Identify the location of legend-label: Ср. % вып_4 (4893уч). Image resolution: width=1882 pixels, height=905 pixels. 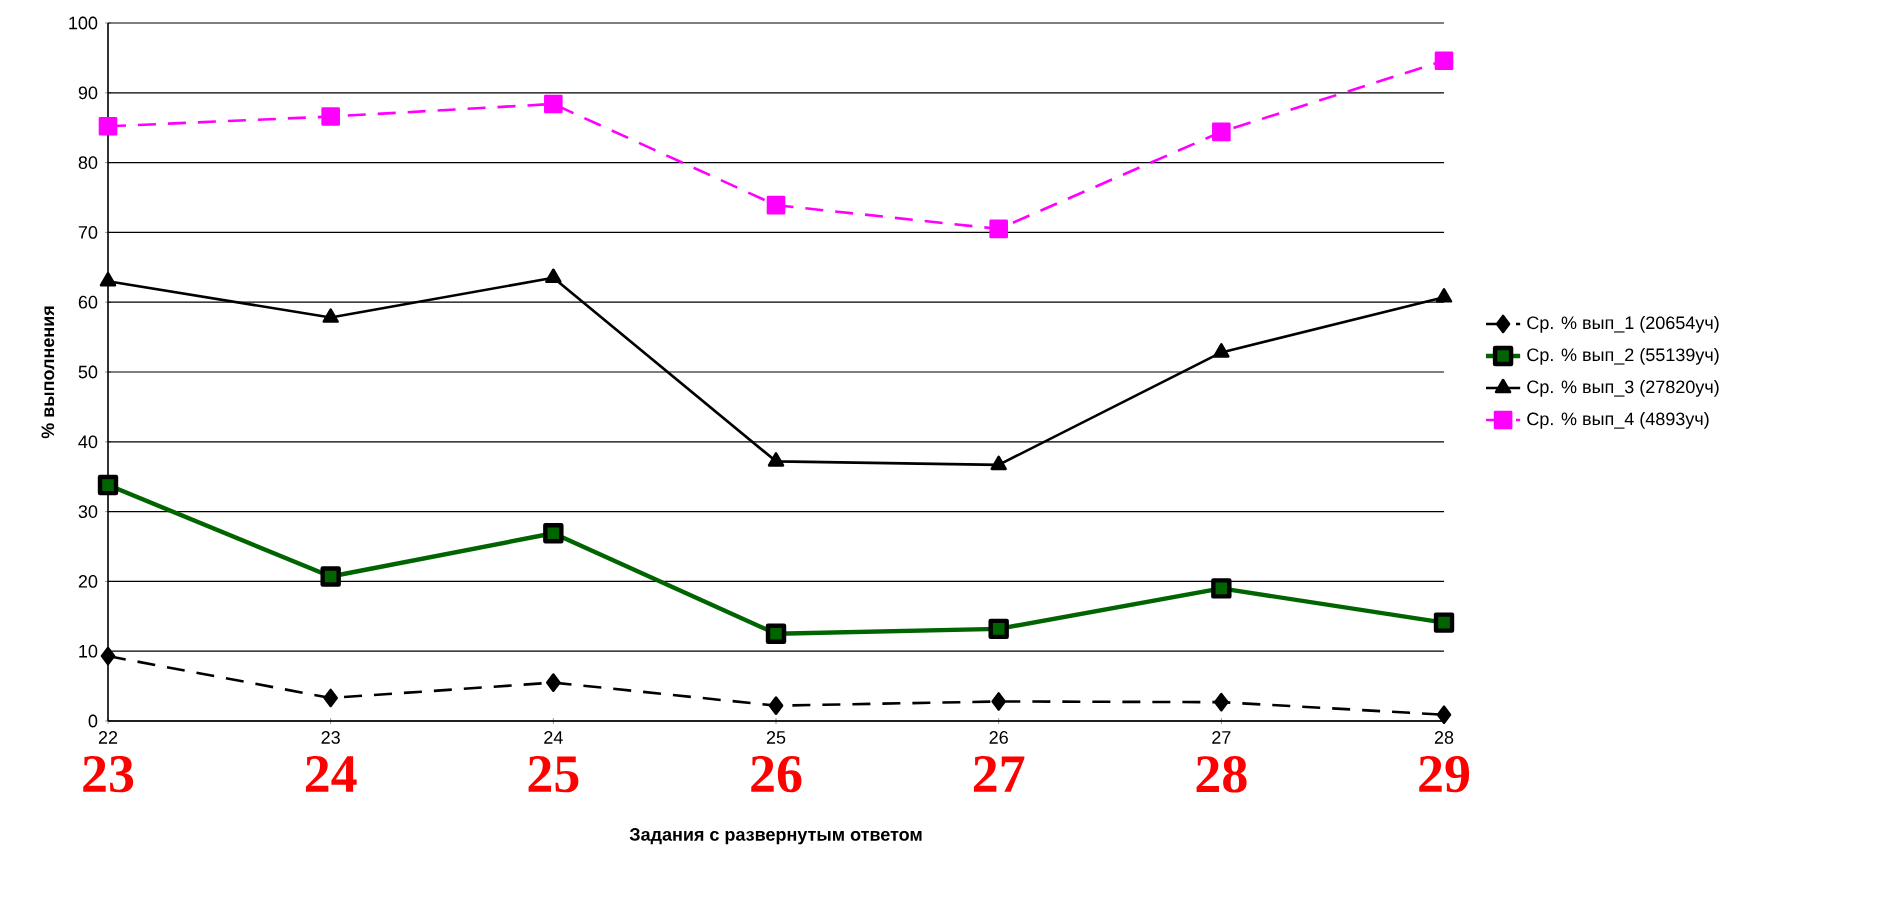
(1618, 420).